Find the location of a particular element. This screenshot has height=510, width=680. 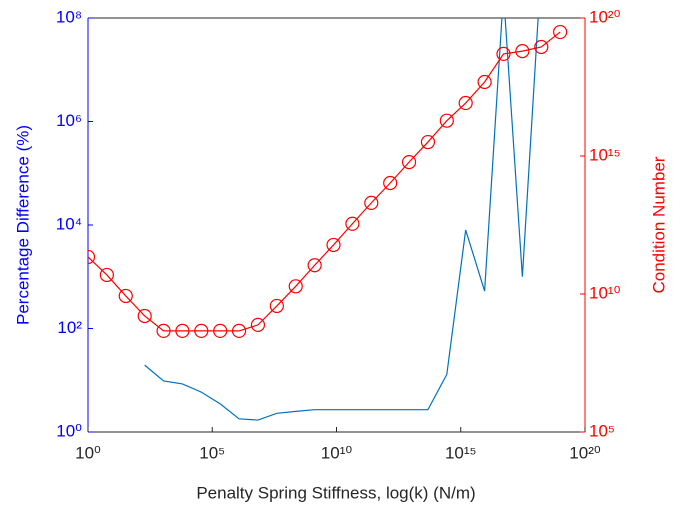

y2-axis-label: Condition Number is located at coordinates (658, 224).